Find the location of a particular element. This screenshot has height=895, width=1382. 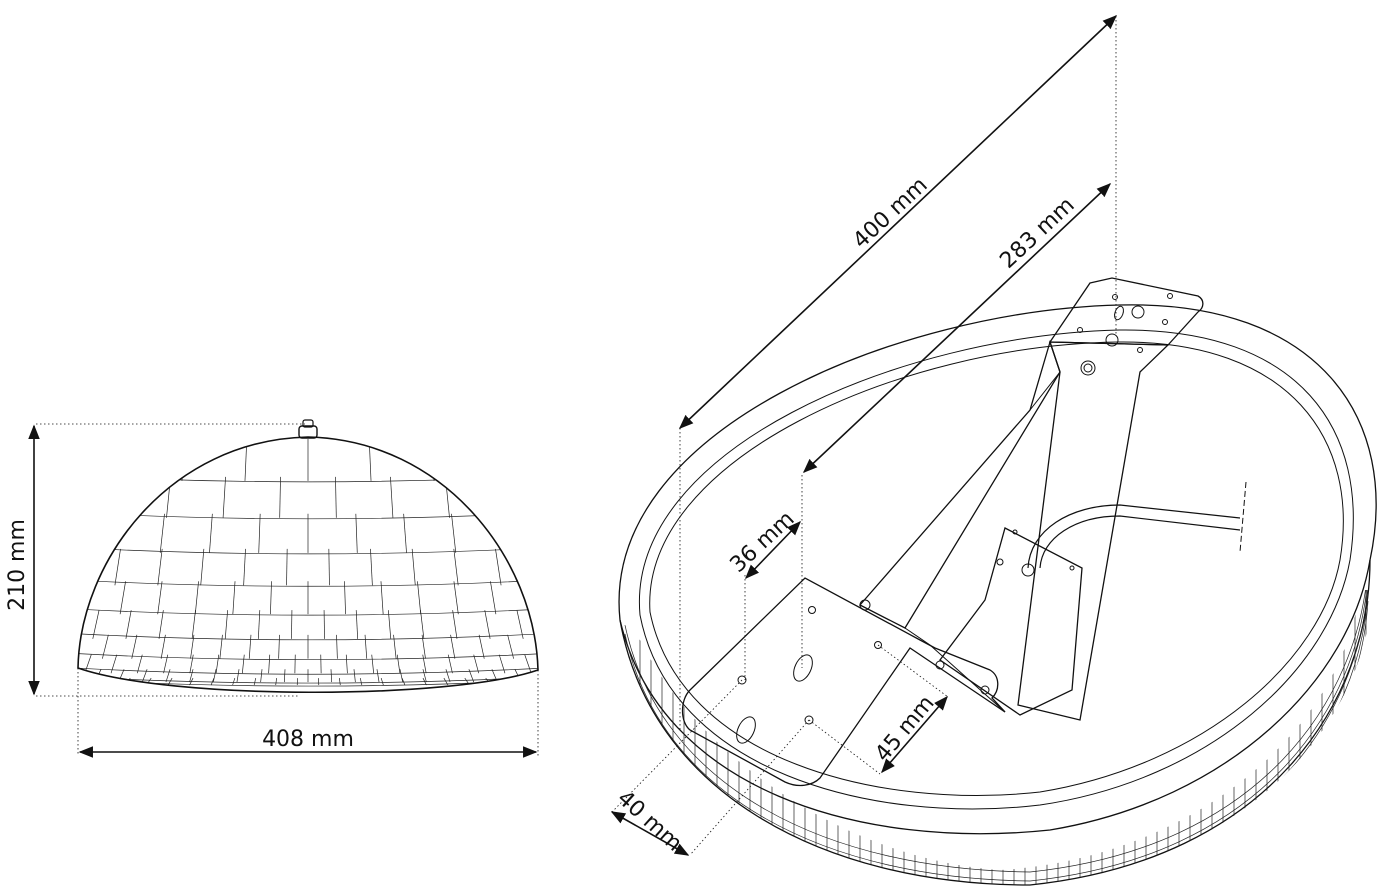

offset-36-dimension-label: 36 mm is located at coordinates (763, 542).